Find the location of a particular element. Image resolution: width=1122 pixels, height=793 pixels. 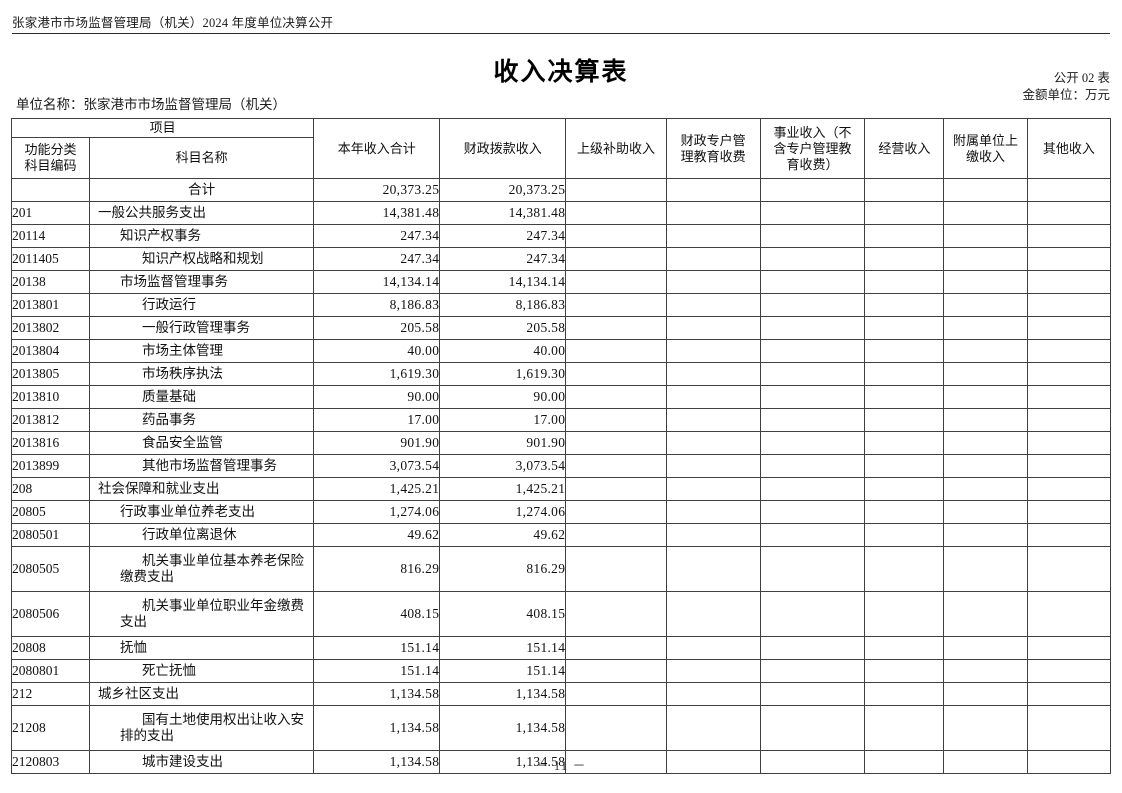

cell-total-income: 1,274.06 is located at coordinates (377, 512).